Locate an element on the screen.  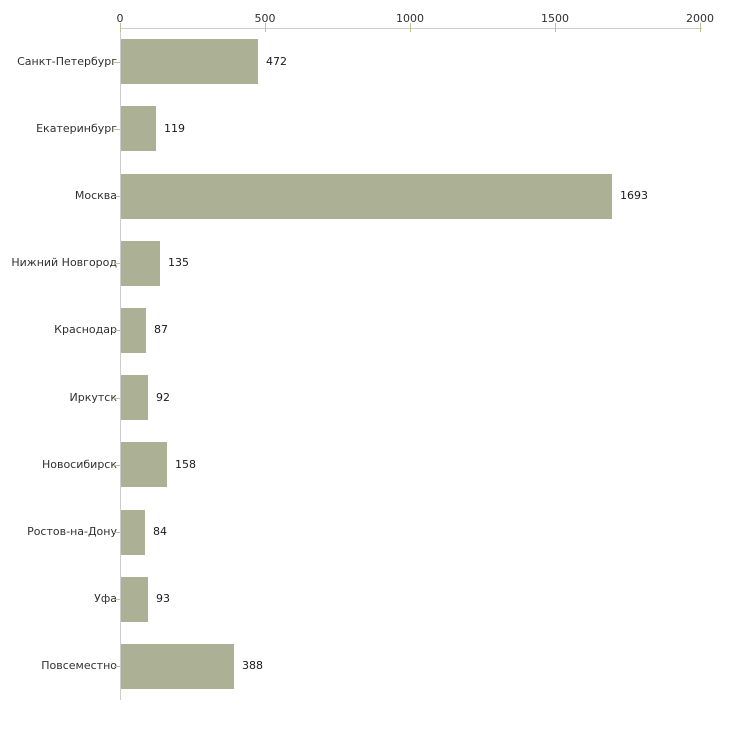
category-label: Москва is located at coordinates (95, 195).